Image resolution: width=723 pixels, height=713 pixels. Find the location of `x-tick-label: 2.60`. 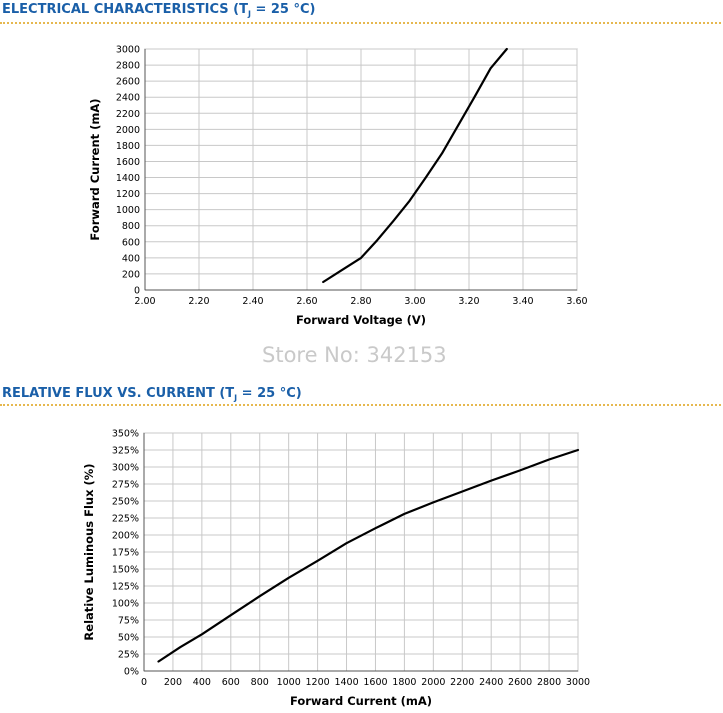

x-tick-label: 2.60 is located at coordinates (306, 301).